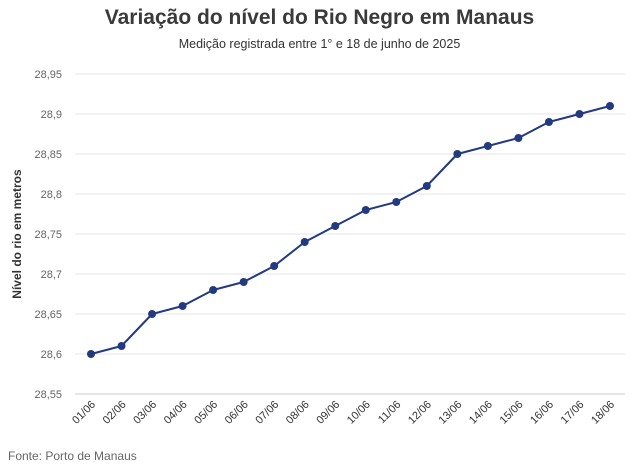 This screenshot has width=639, height=468. What do you see at coordinates (512, 413) in the screenshot?
I see `x-tick-label: 15/06` at bounding box center [512, 413].